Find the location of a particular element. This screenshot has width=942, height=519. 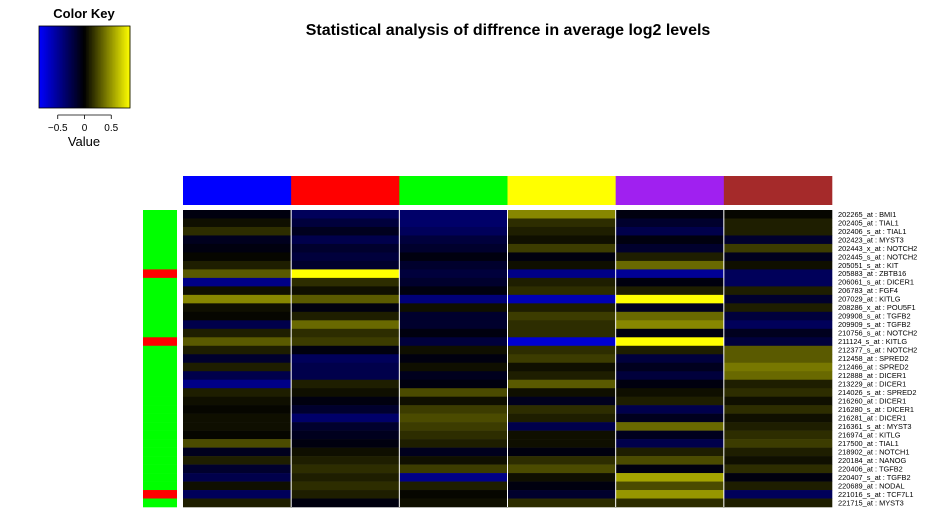

row-label: 212888_at : DICER1 is located at coordinates (872, 375).